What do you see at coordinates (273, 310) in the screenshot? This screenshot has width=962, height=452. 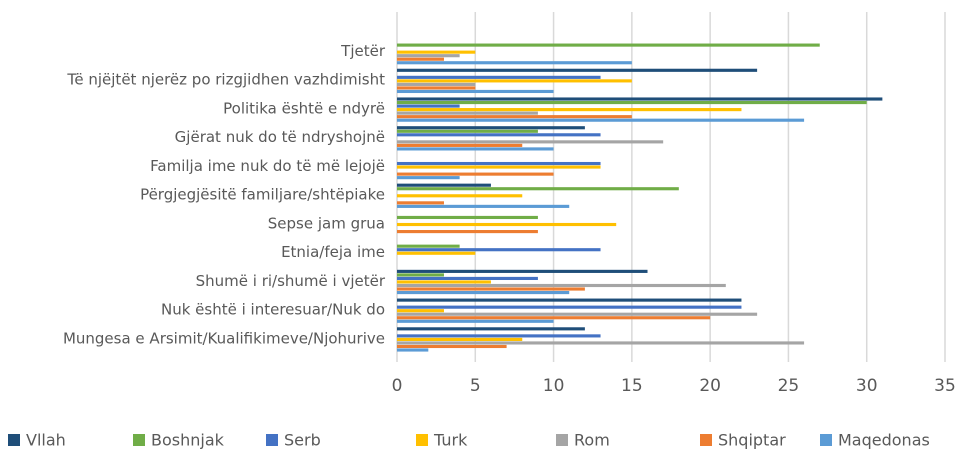 I see `category-label: Nuk është i interesuar/Nuk do` at bounding box center [273, 310].